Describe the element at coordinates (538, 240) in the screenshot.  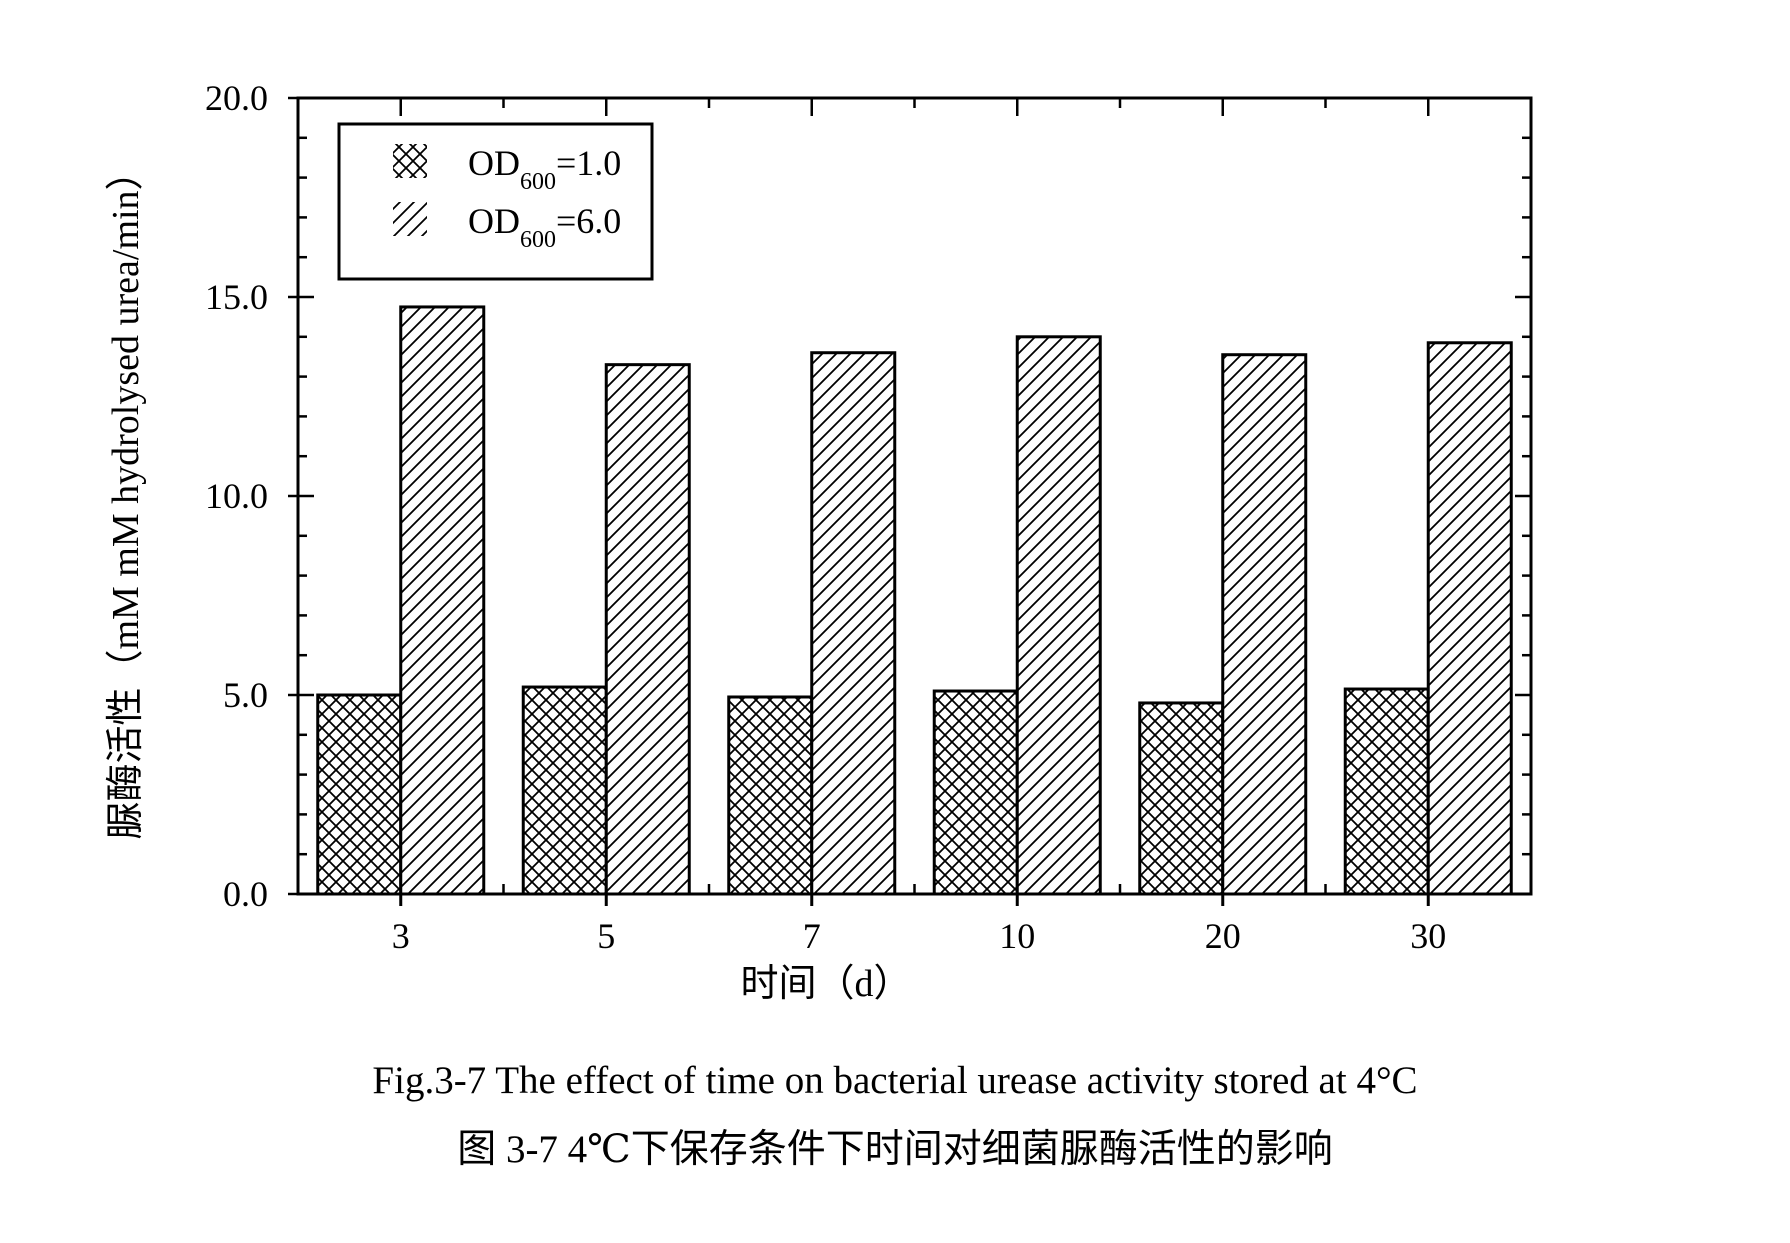
I see `legend-od6-sub: 600` at that location.